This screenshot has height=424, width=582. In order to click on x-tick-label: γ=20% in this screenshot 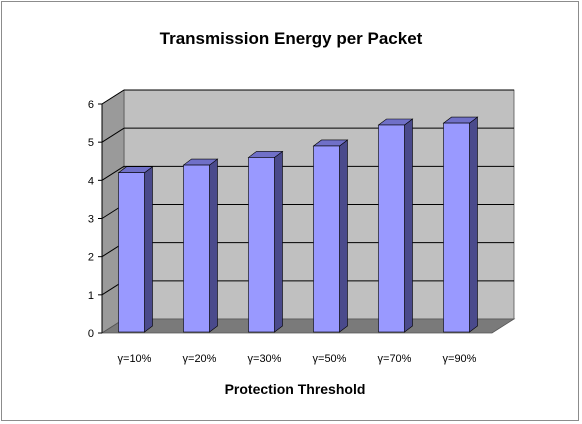, I will do `click(200, 359)`.